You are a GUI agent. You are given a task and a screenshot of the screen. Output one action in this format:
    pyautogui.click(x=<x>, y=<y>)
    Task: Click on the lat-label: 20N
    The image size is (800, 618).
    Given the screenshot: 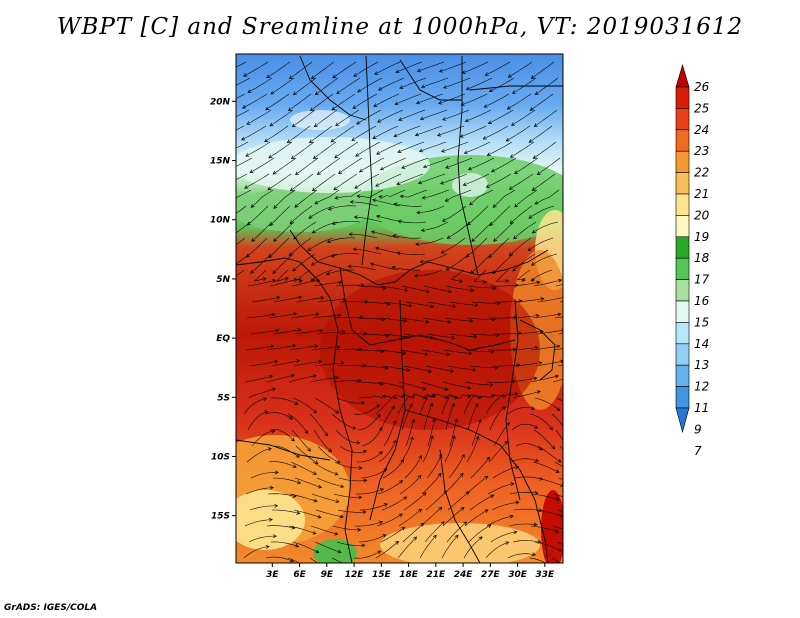 What is the action you would take?
    pyautogui.click(x=220, y=102)
    